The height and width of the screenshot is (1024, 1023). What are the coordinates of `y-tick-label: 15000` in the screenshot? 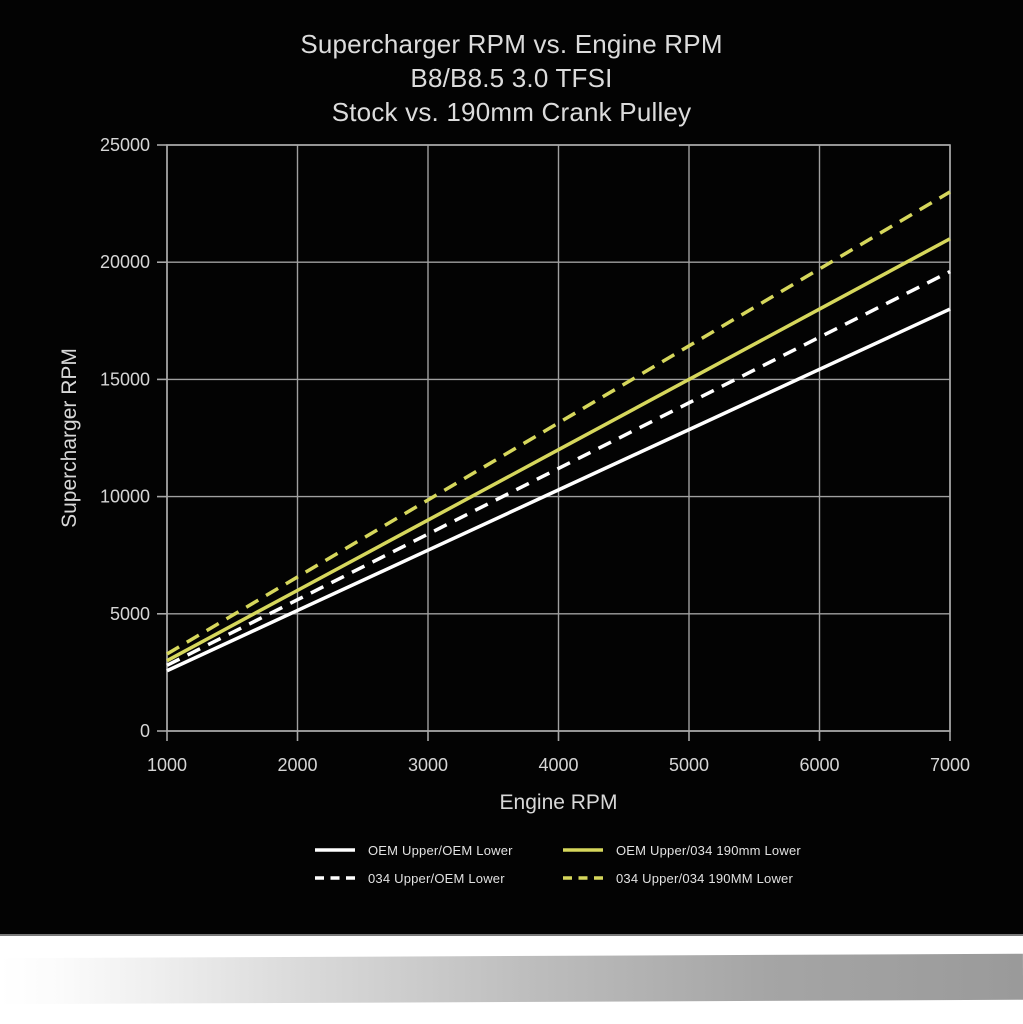 It's located at (125, 379).